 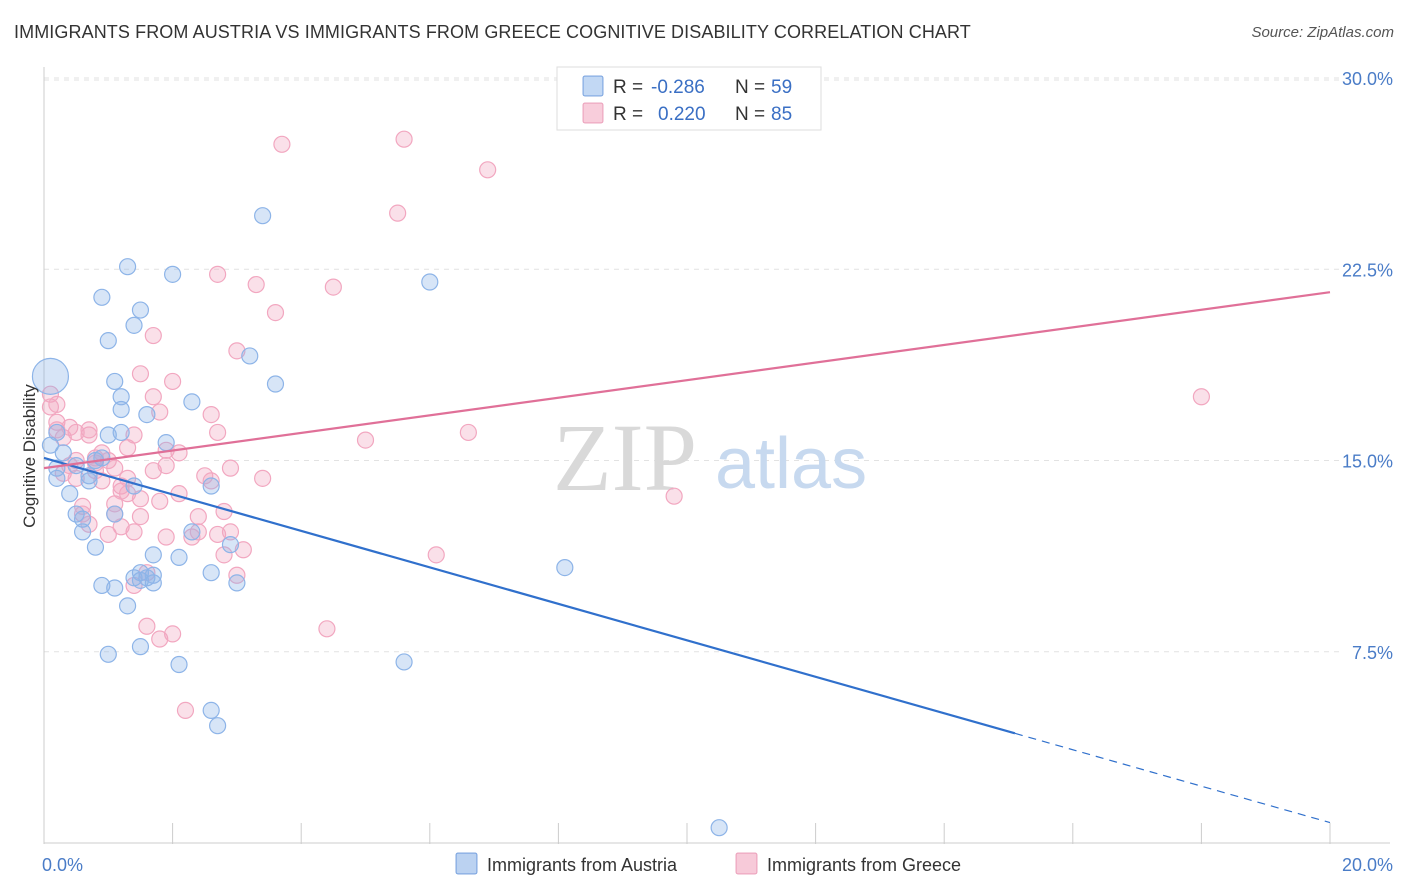 I want to click on top-legend: R = -0.286 N = 59 R = 0.220 N = 85, so click(x=689, y=98).